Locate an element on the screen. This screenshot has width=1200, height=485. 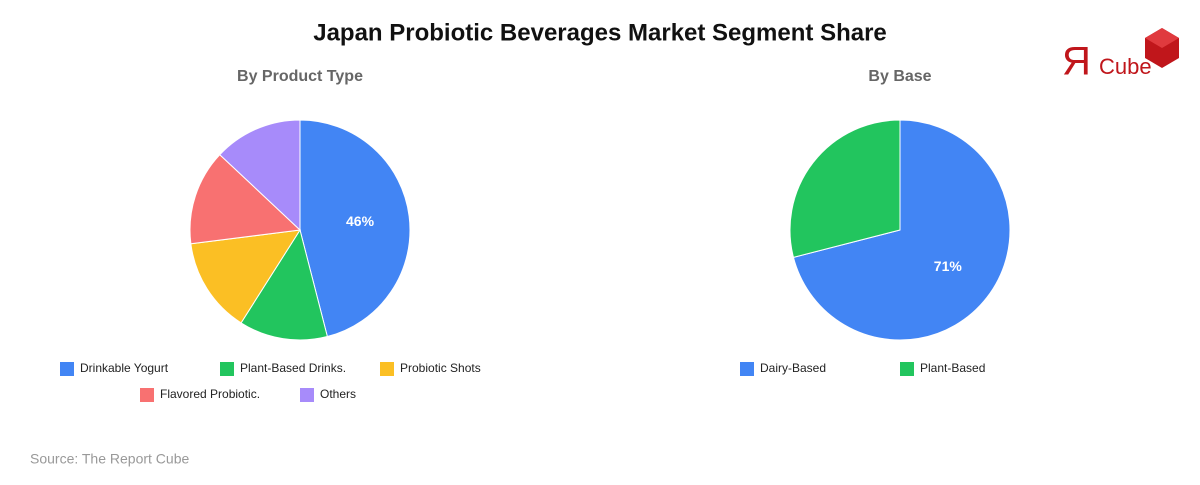
legend-label: Plant-Based is located at coordinates (952, 368).